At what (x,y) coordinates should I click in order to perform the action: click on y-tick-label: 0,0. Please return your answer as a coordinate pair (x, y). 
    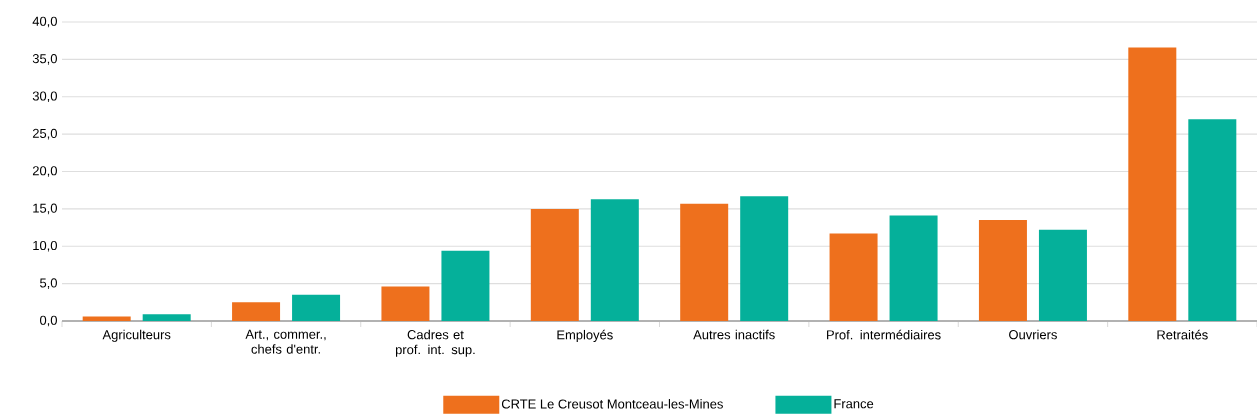
    Looking at the image, I should click on (48, 321).